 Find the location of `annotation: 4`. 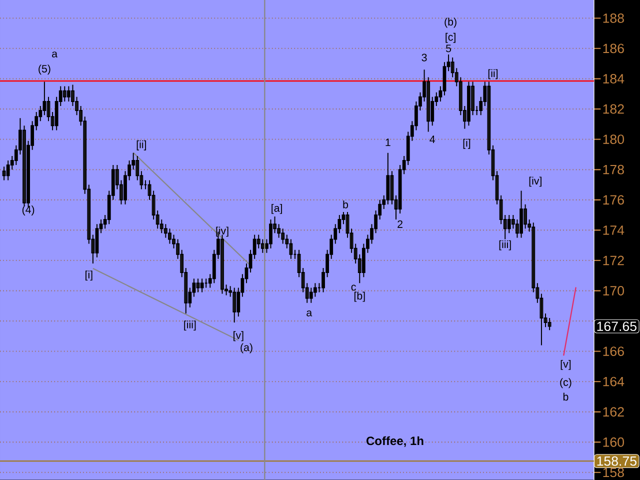

annotation: 4 is located at coordinates (433, 139).